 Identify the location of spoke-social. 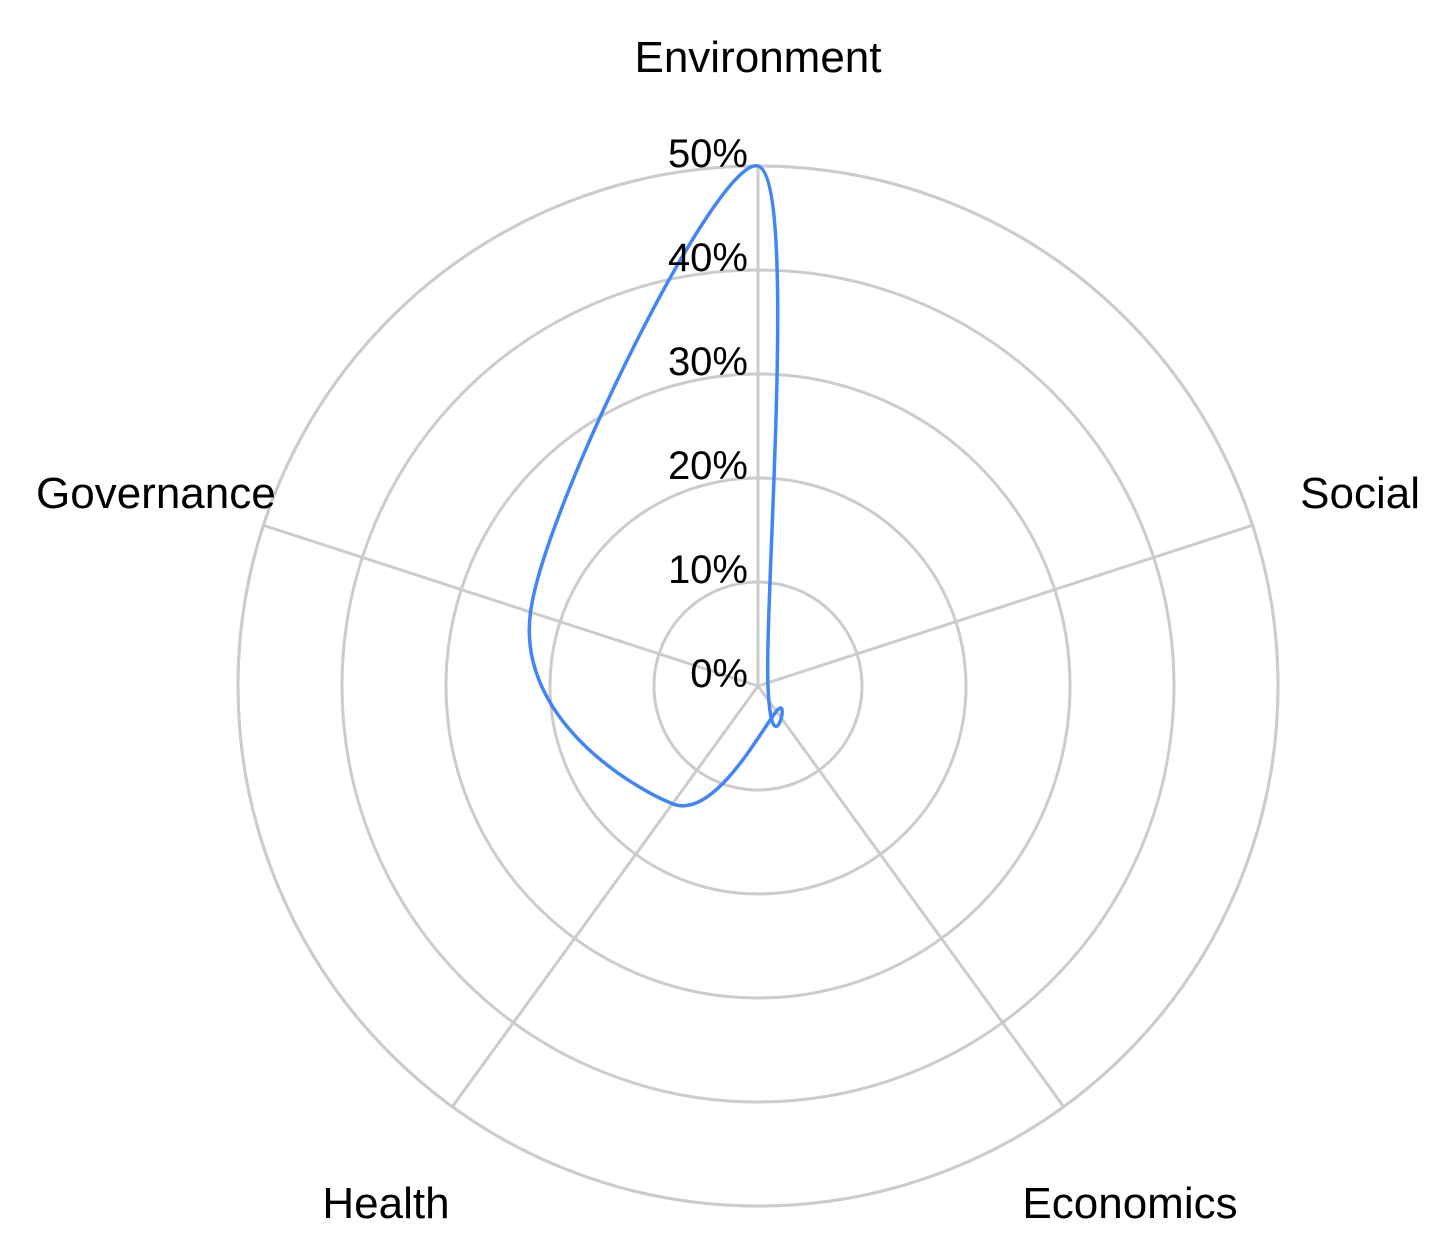
(1005, 605).